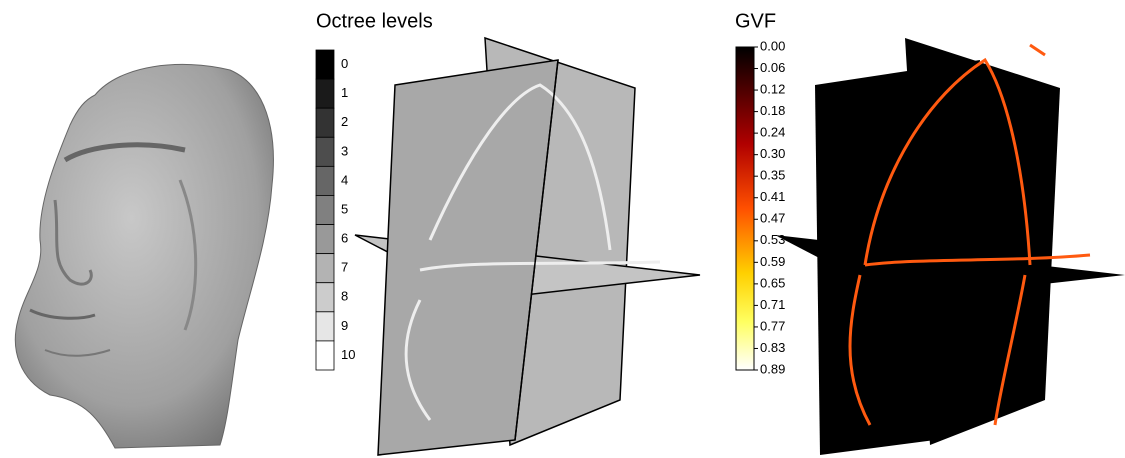  I want to click on colorbar-label: 0.47, so click(772, 218).